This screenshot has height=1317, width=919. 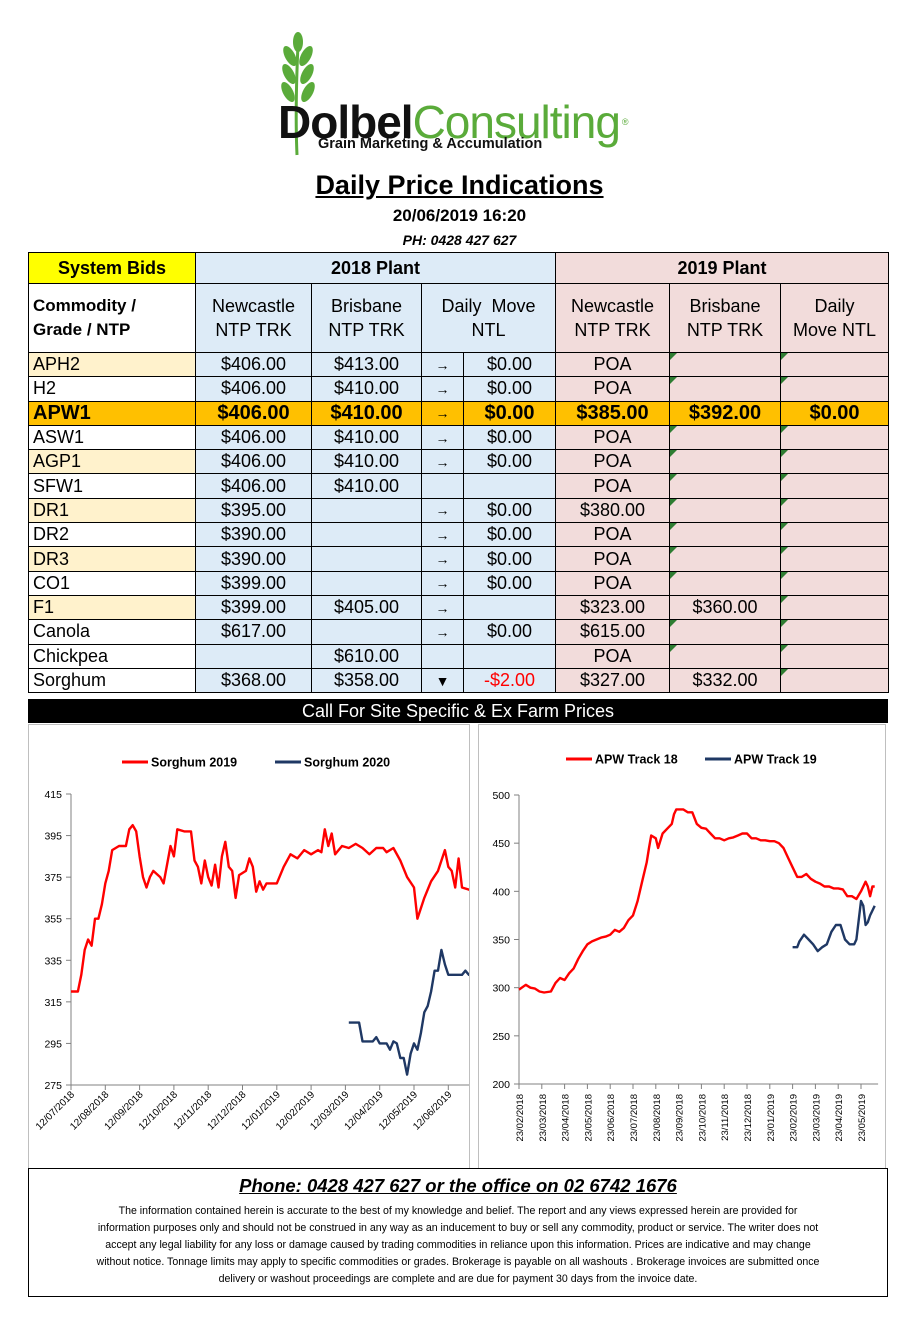 I want to click on plant-2019-header: 2019 Plant, so click(x=722, y=268).